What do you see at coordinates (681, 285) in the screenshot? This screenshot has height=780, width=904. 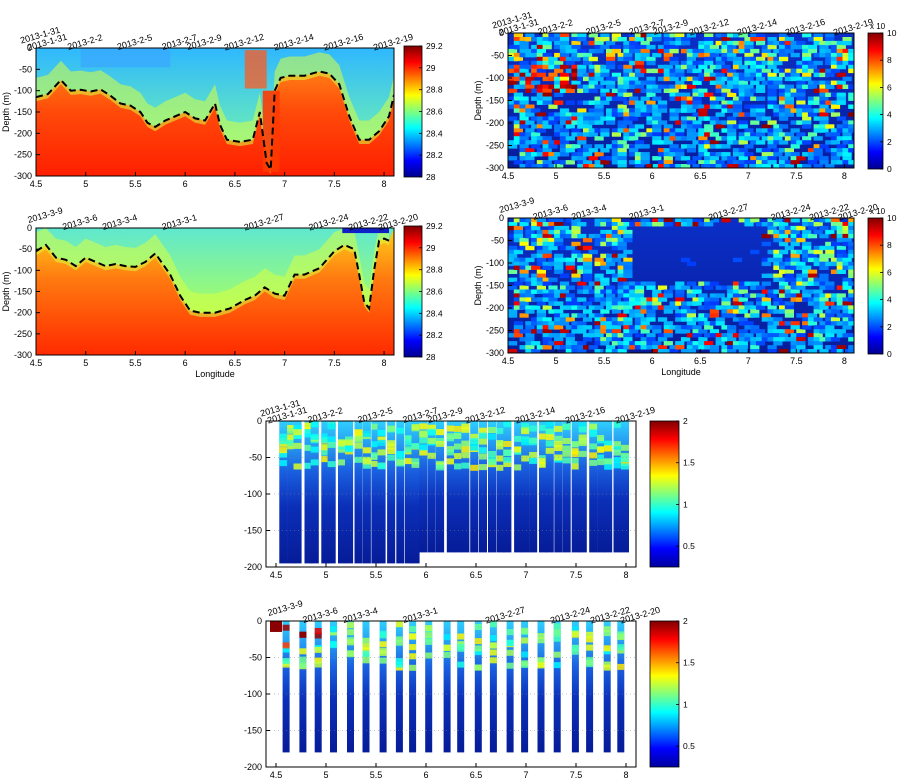 I see `heatmap-cells` at bounding box center [681, 285].